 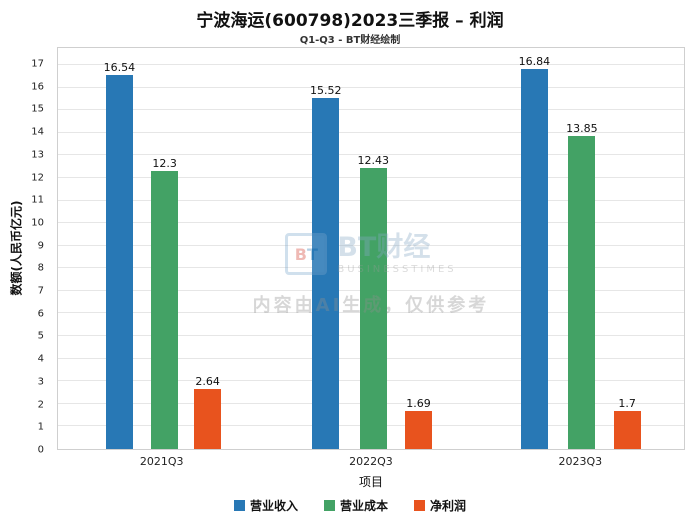 What do you see at coordinates (370, 482) in the screenshot?
I see `x-axis-title: 项目` at bounding box center [370, 482].